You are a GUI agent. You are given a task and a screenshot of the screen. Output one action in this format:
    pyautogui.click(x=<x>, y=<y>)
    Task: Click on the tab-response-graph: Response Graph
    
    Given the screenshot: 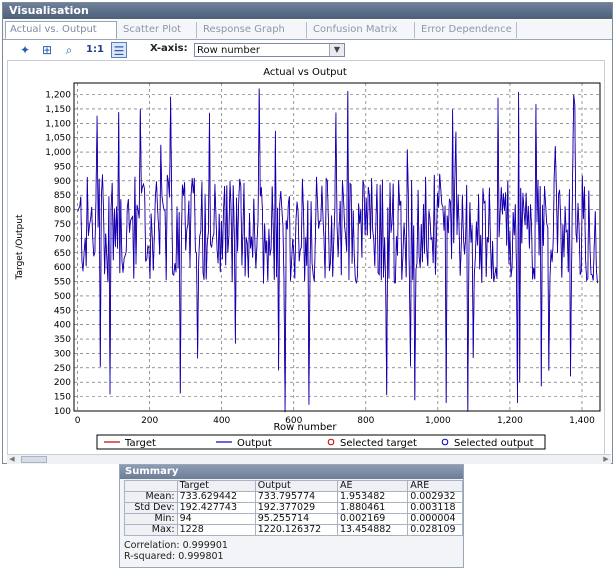 What is the action you would take?
    pyautogui.click(x=253, y=30)
    